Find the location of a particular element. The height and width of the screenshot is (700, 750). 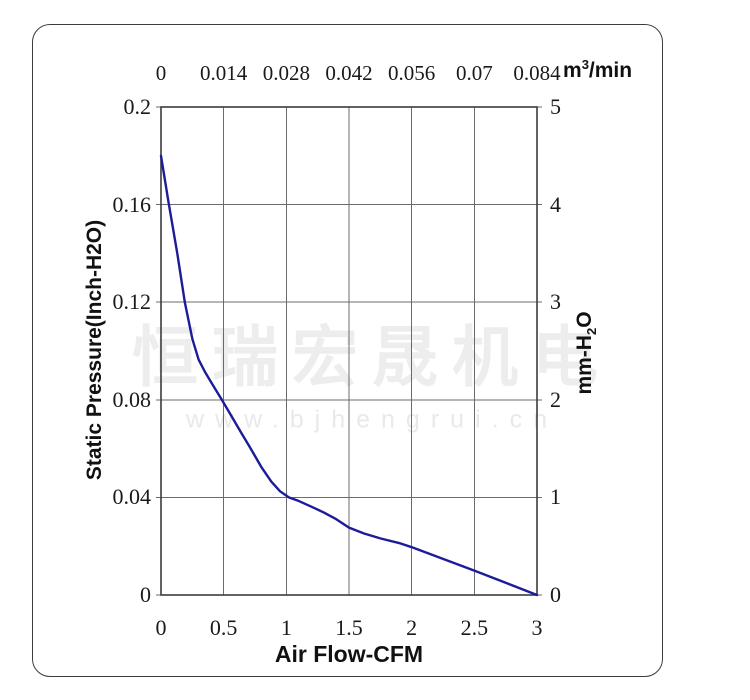

watermark-url-text: www.bjhengrui.cn is located at coordinates (372, 419).